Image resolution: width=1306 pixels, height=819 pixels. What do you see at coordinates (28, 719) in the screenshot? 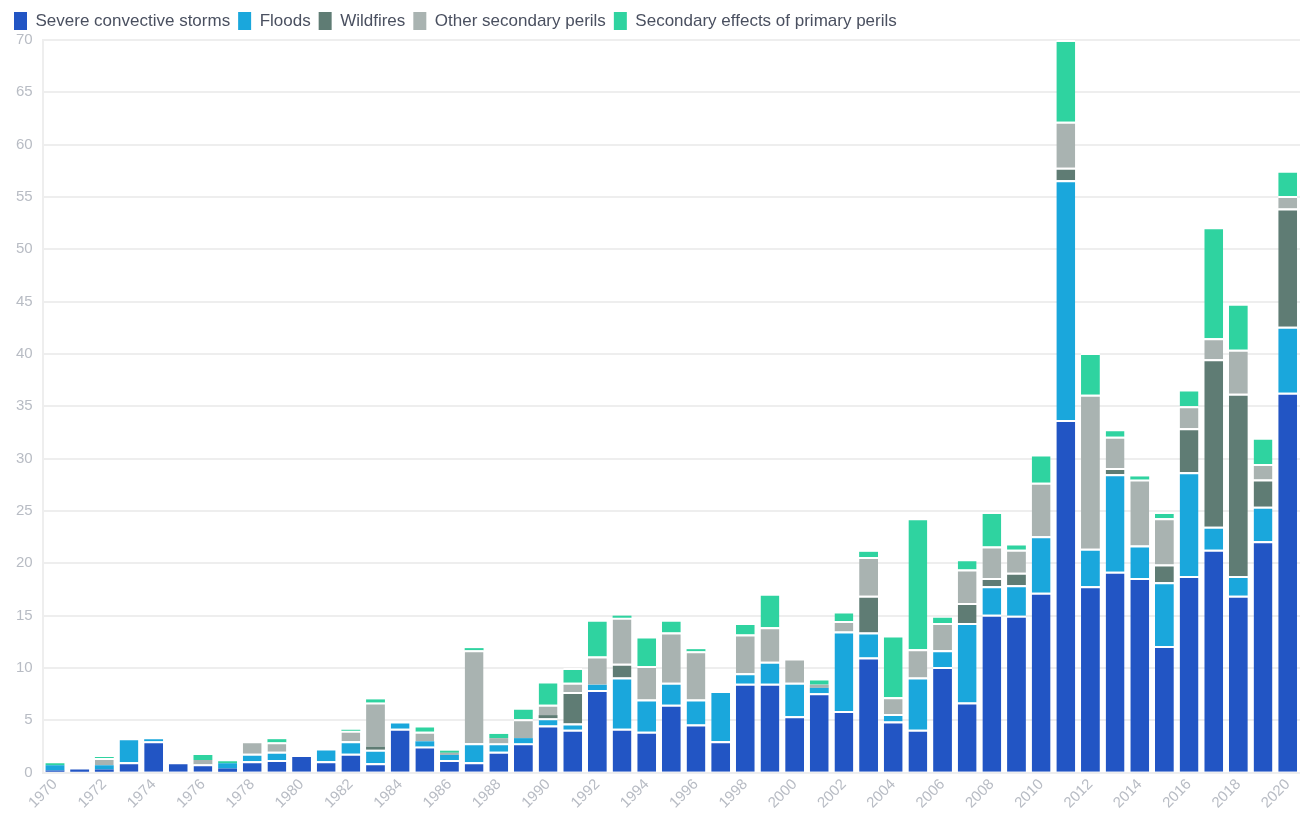
I see `y-tick-label: 5` at bounding box center [28, 719].